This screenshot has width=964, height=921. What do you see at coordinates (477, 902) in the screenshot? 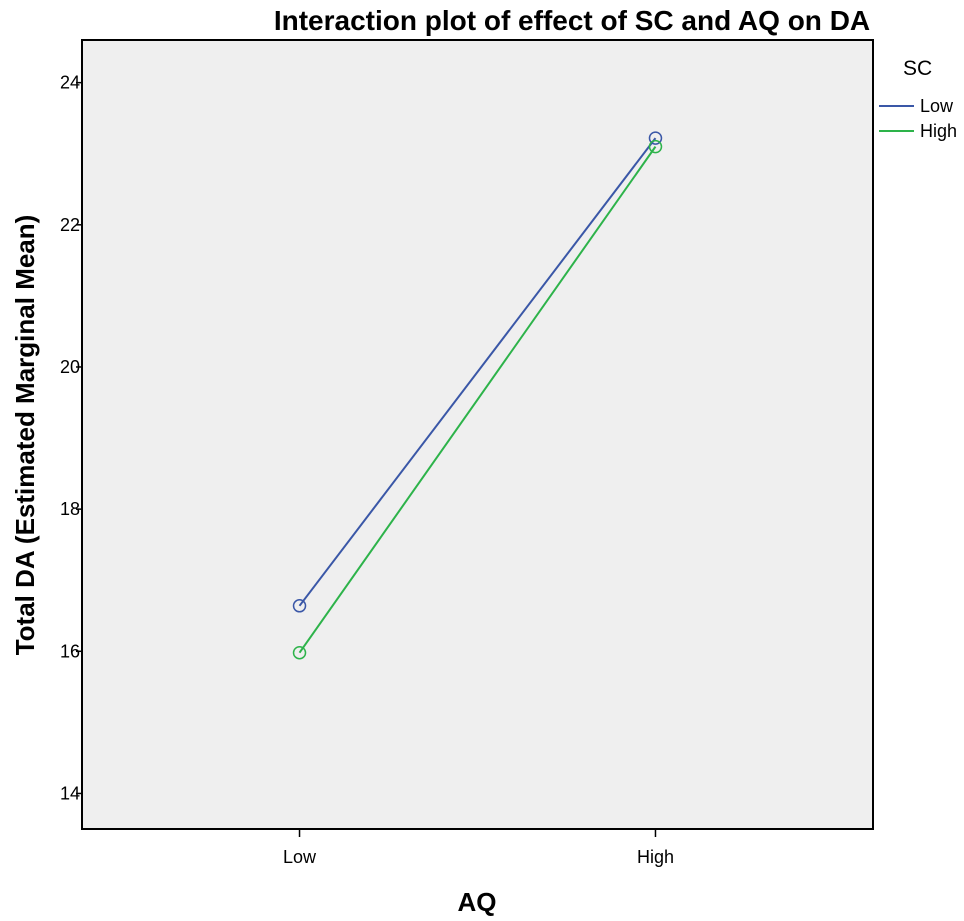
I see `x-axis-title: AQ` at bounding box center [477, 902].